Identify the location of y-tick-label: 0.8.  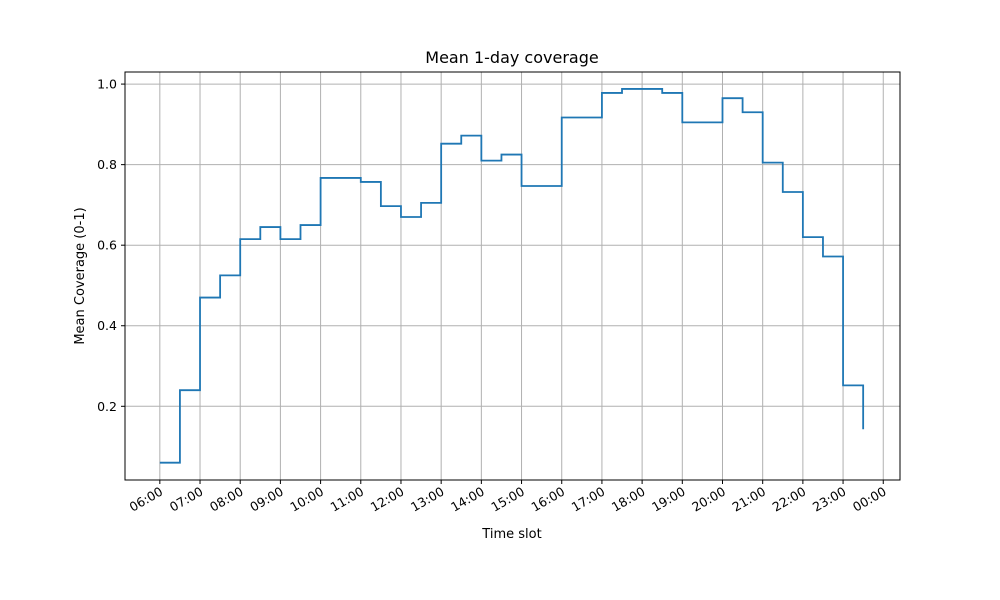
(107, 164).